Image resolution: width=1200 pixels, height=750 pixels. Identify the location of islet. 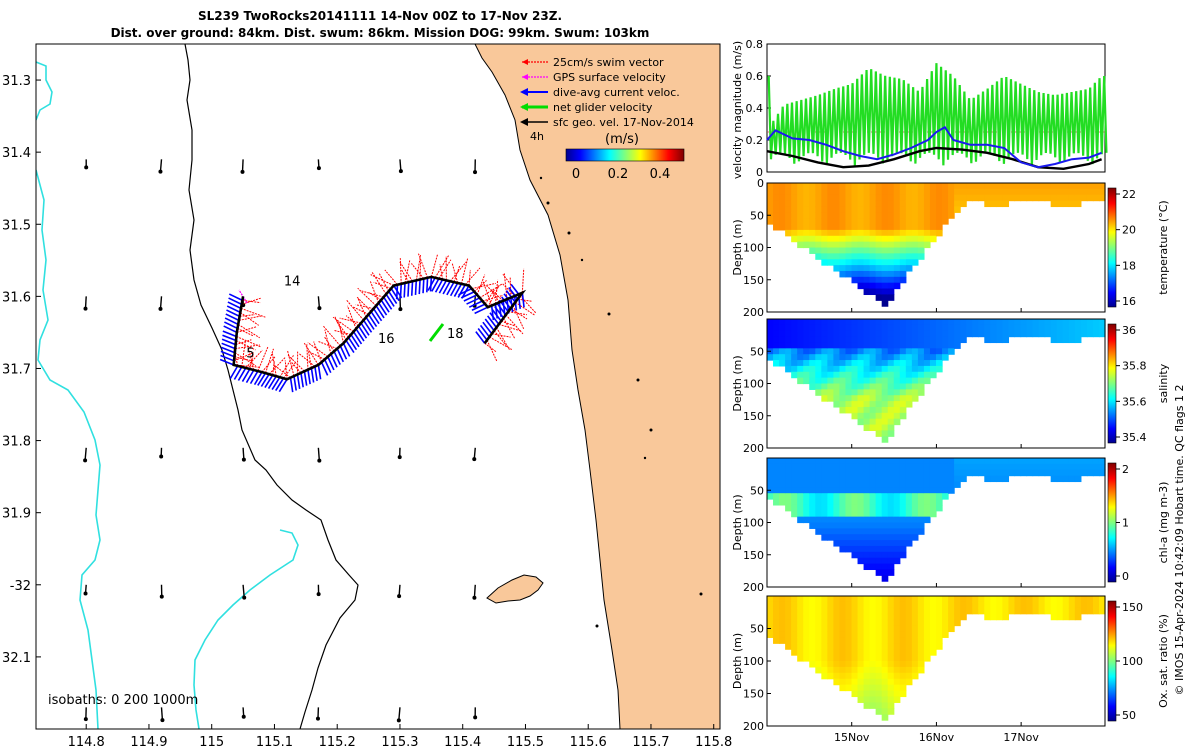
(638, 380).